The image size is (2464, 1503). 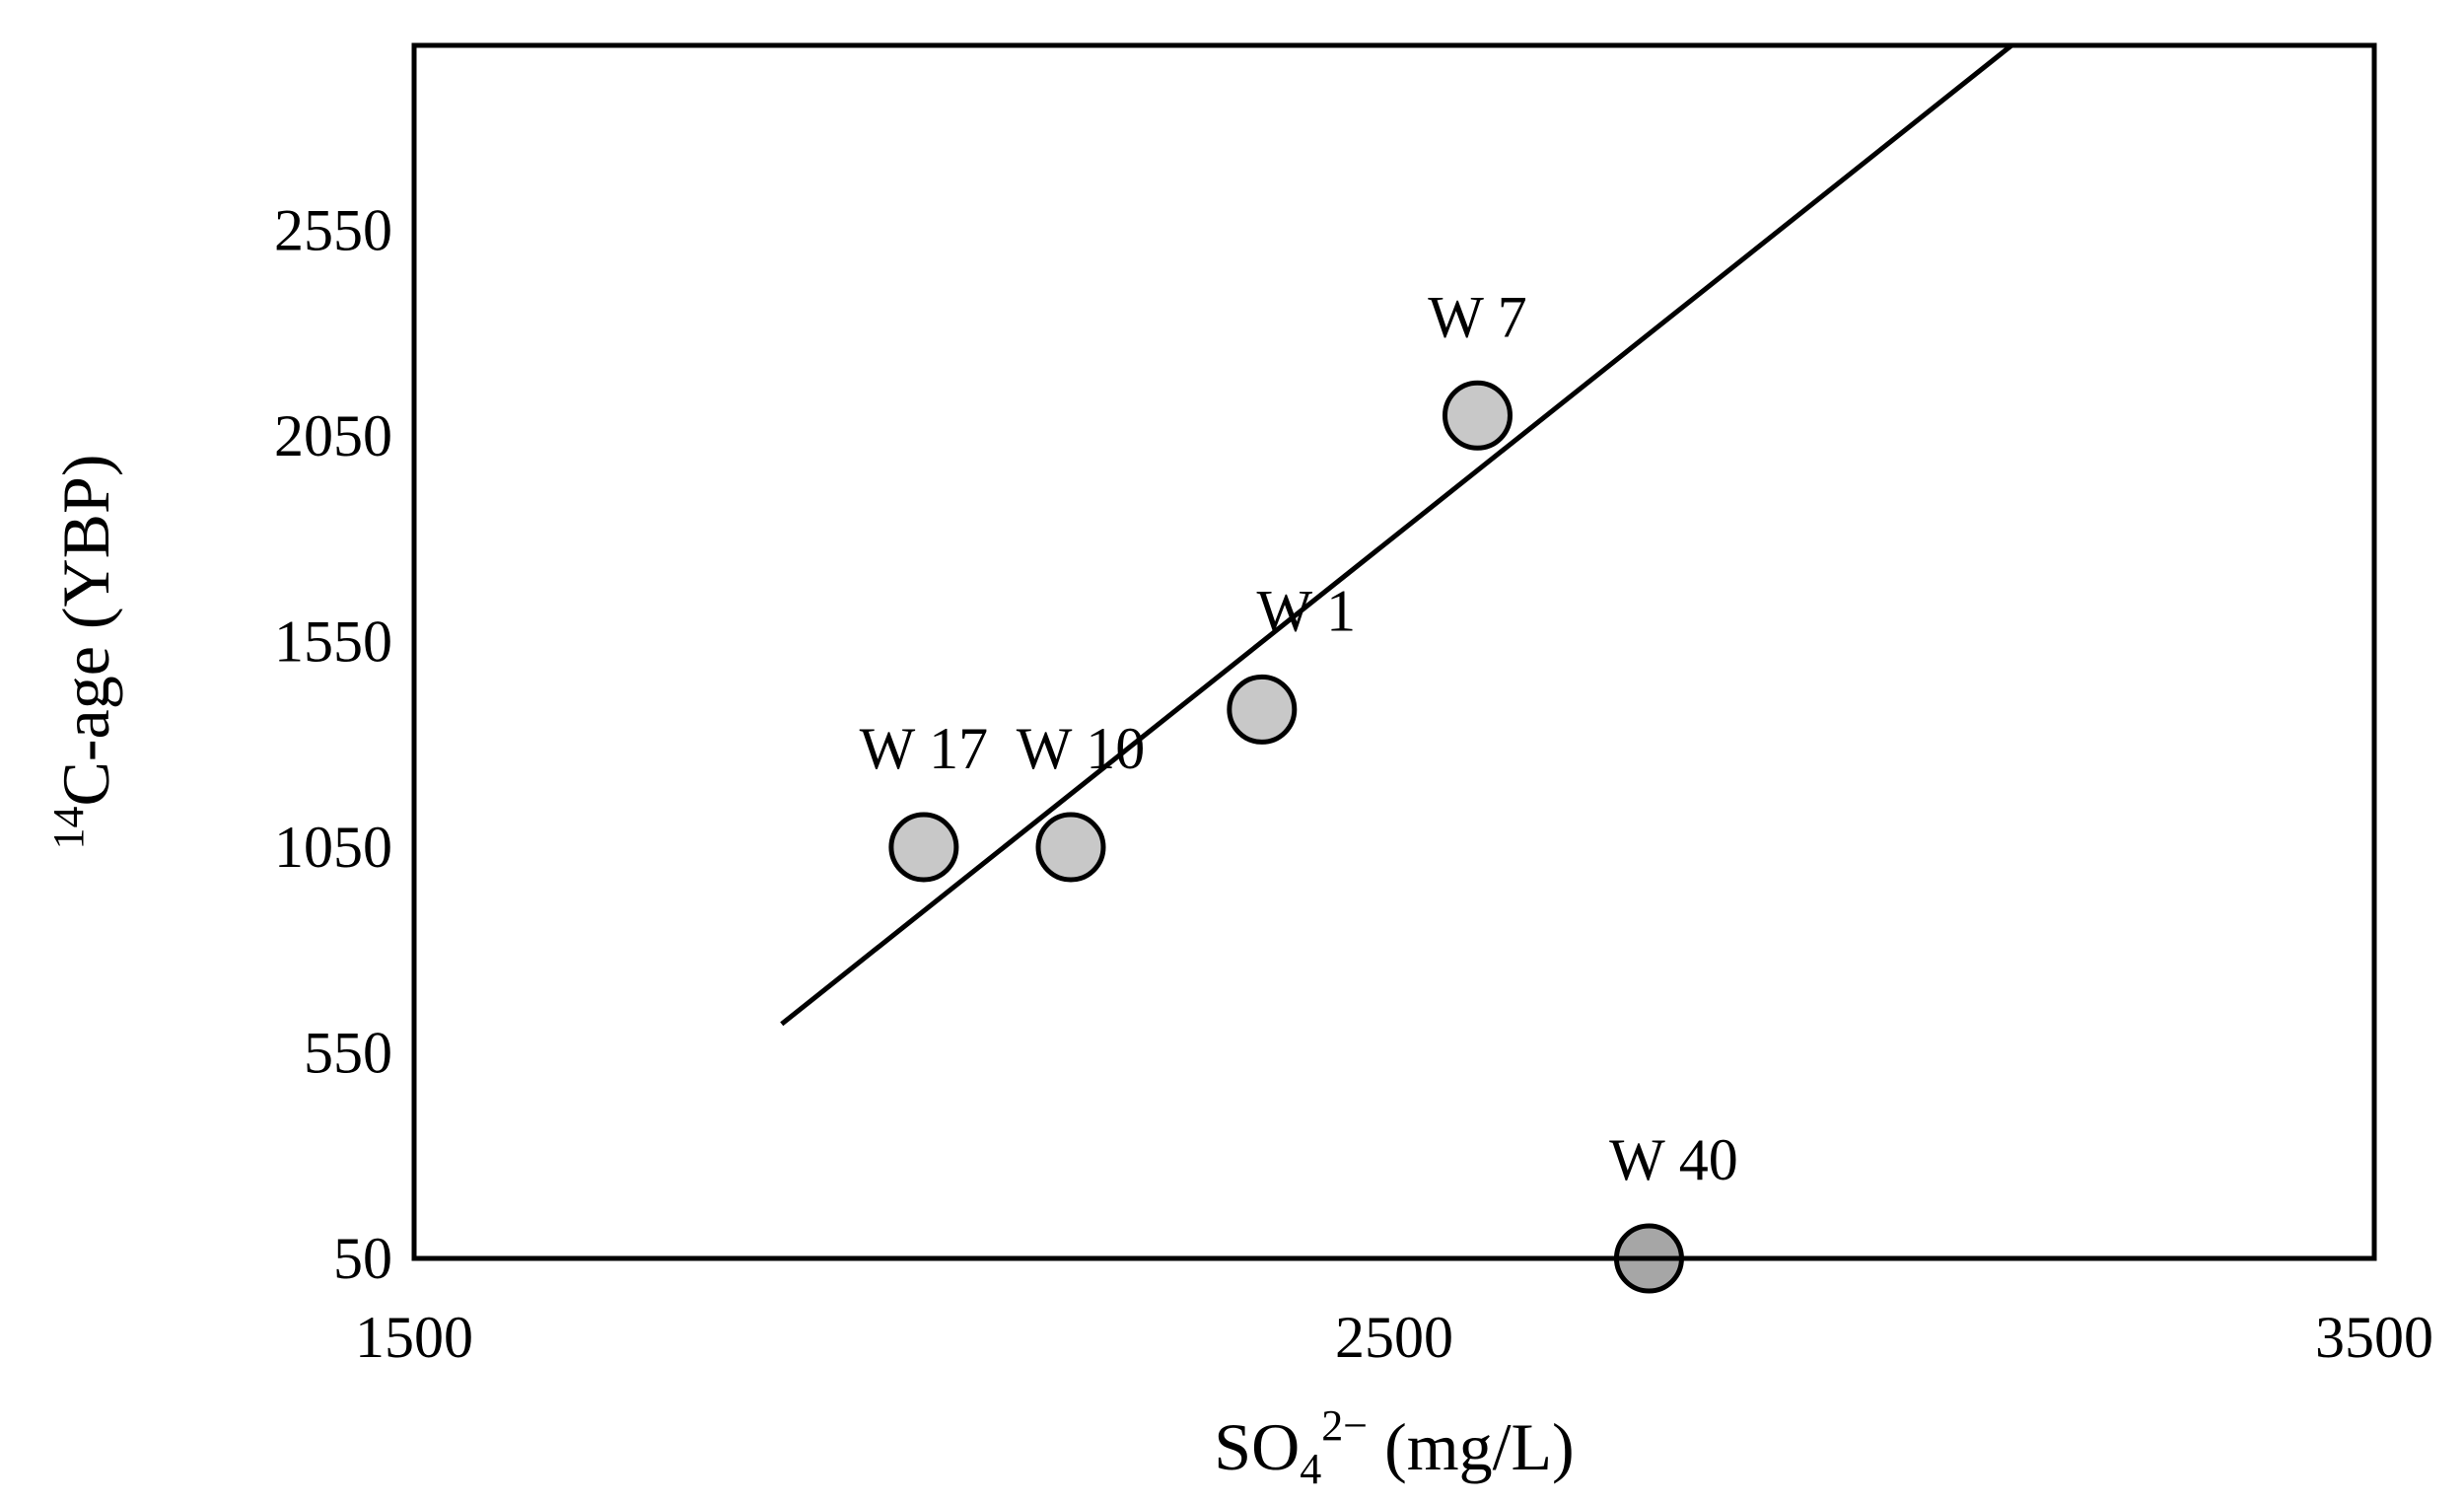 What do you see at coordinates (333, 744) in the screenshot?
I see `y-tick-labels: 50 550 1050 1550 2050 2550` at bounding box center [333, 744].